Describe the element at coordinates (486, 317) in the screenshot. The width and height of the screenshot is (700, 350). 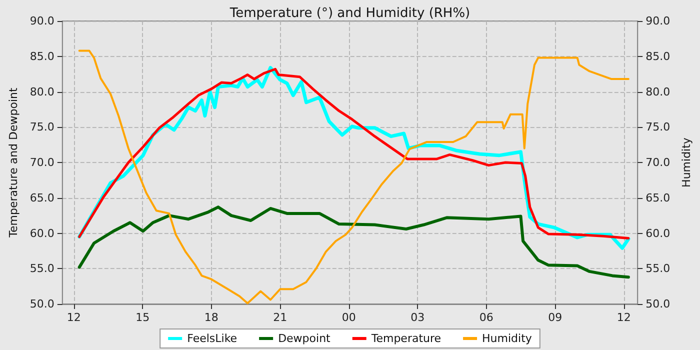
I see `x-tick-label: 06` at that location.